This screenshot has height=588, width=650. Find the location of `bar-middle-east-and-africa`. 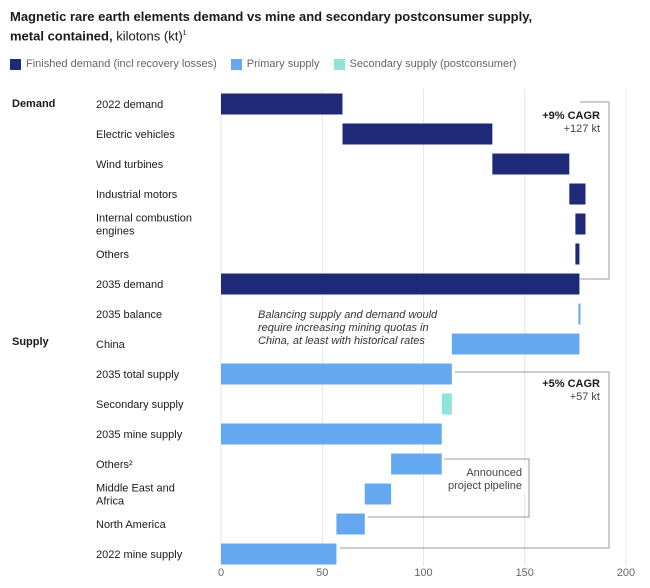

bar-middle-east-and-africa is located at coordinates (378, 494).